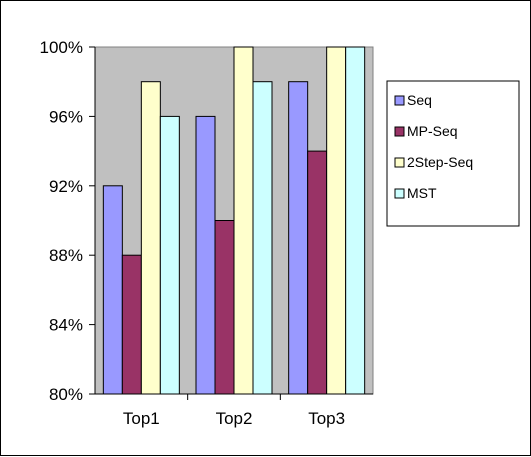 The image size is (531, 457). I want to click on bar-2step-seq-top2, so click(243, 220).